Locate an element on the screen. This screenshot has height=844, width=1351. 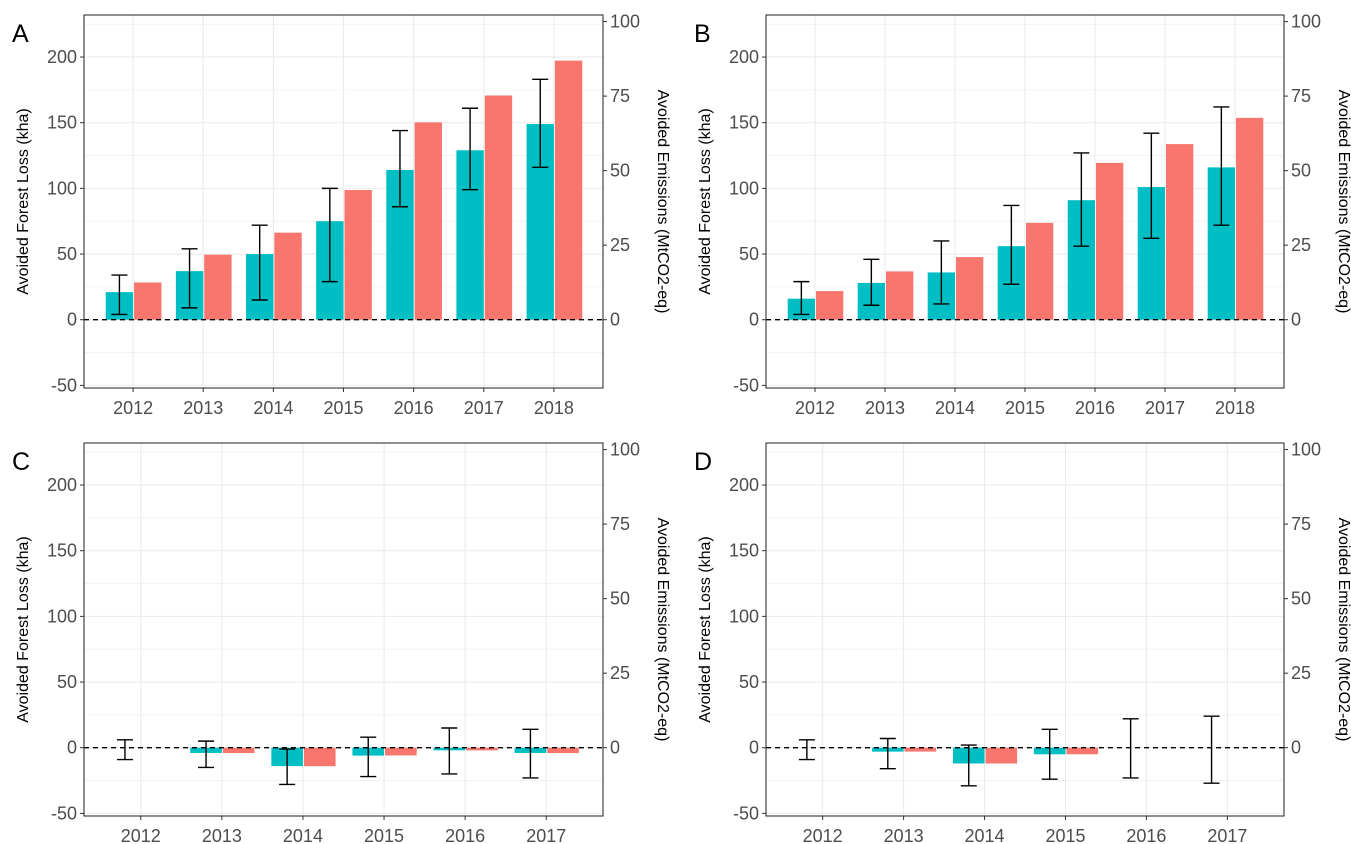
panel-label: B is located at coordinates (702, 34).